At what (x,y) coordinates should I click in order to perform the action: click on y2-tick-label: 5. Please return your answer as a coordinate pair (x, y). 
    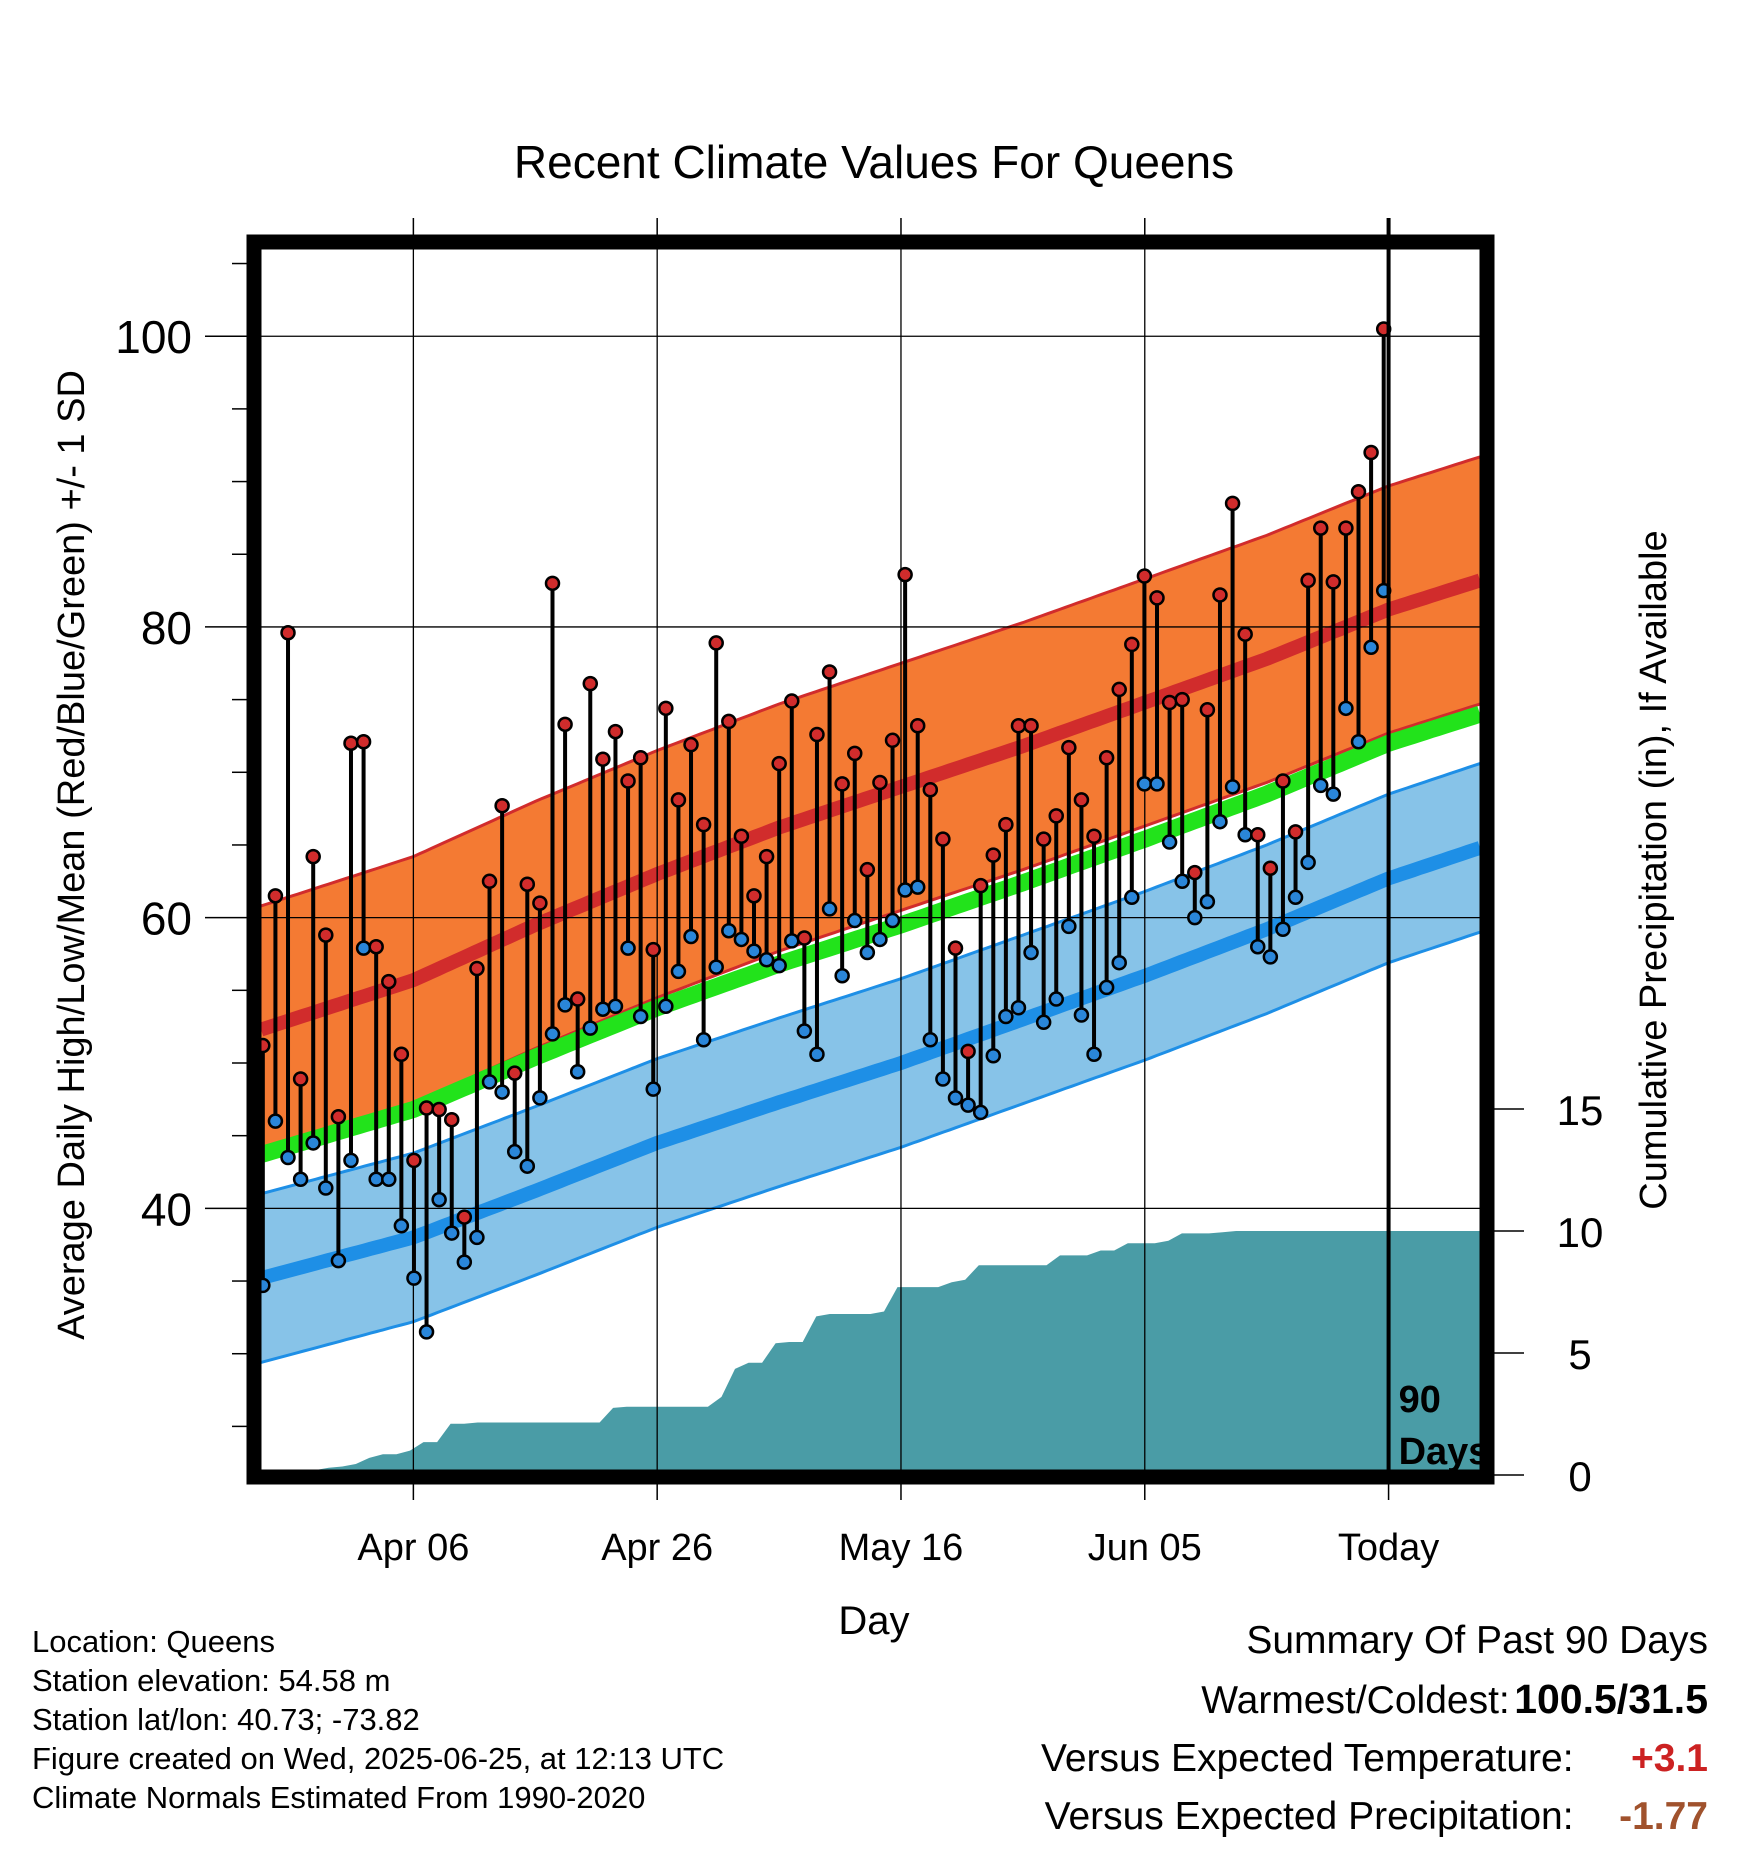
    Looking at the image, I should click on (1579, 1354).